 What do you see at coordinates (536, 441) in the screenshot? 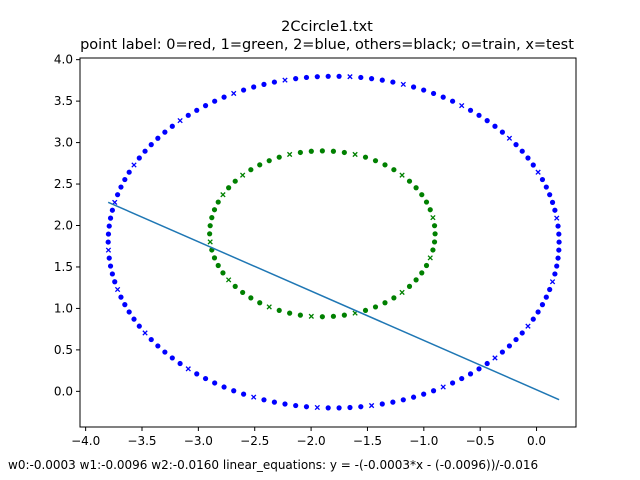
I see `x-tick-label: 0.0` at bounding box center [536, 441].